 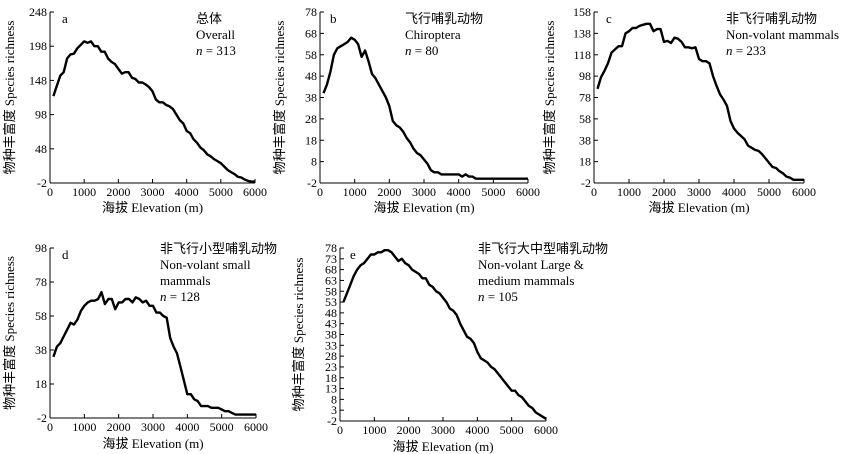 What do you see at coordinates (209, 18) in the screenshot?
I see `annotation-line: 总体` at bounding box center [209, 18].